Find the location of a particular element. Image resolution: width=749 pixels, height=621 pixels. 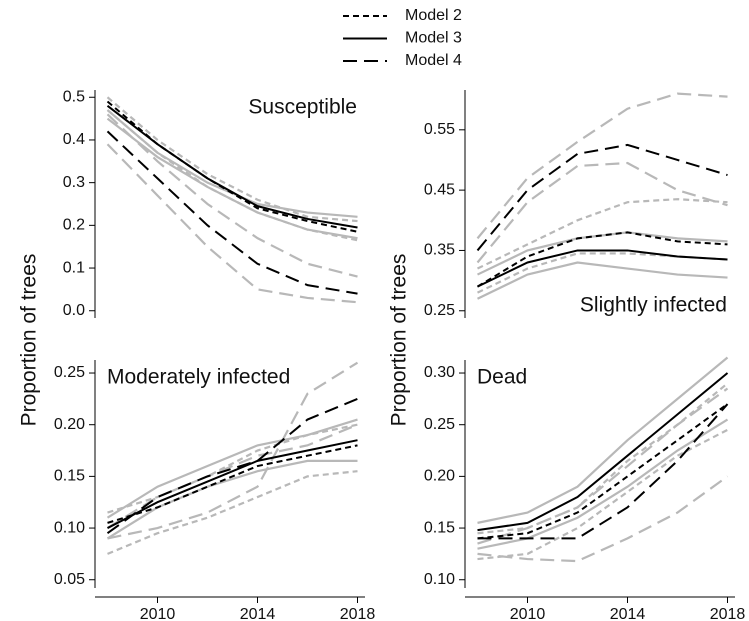

y-tick-label: 0.2 is located at coordinates (74, 225).